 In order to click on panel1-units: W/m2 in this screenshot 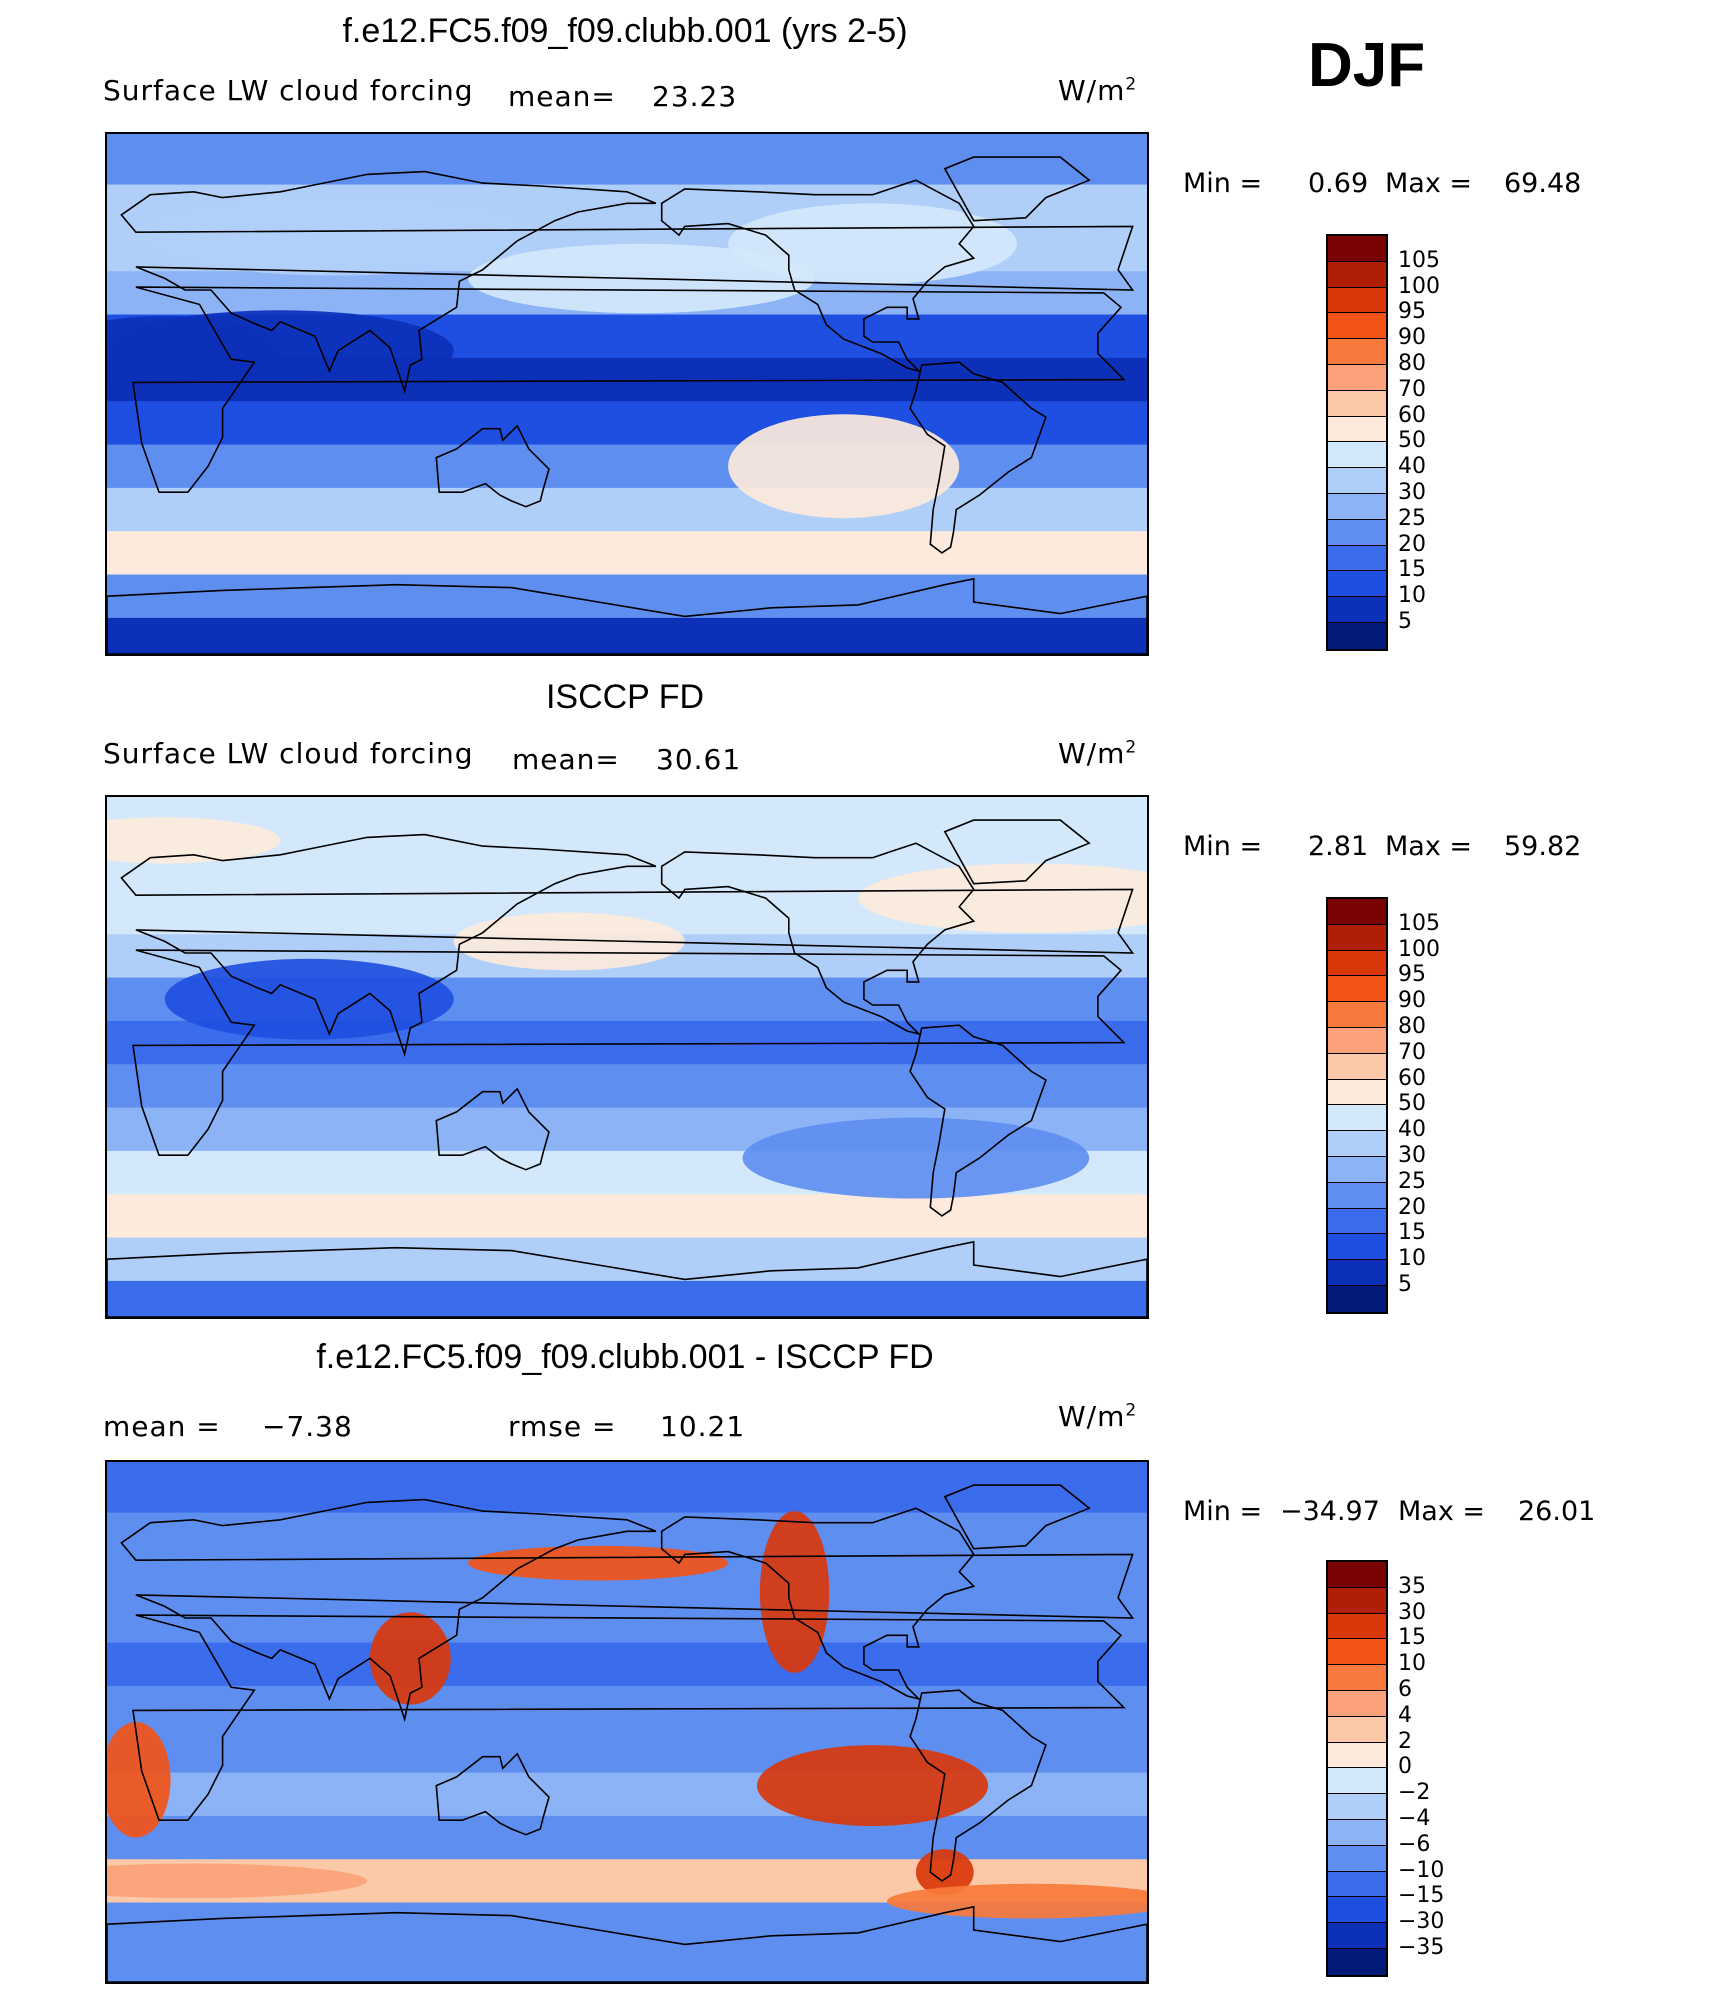, I will do `click(1098, 90)`.